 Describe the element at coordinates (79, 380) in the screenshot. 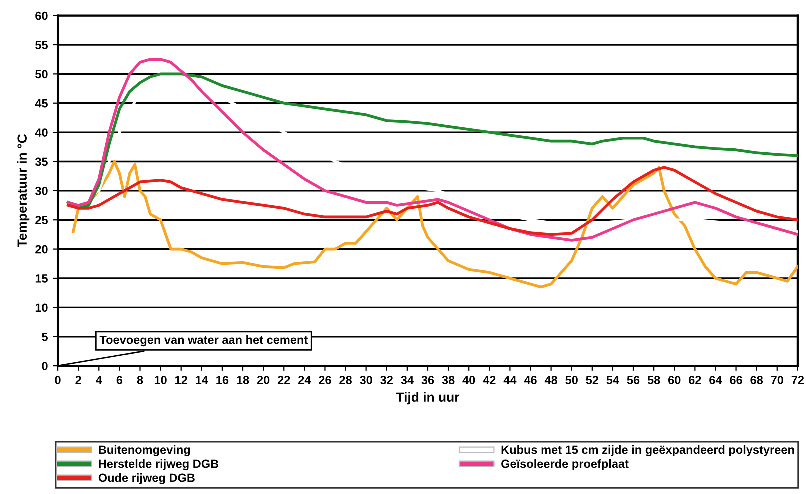

I see `x-tick-label: 2` at that location.